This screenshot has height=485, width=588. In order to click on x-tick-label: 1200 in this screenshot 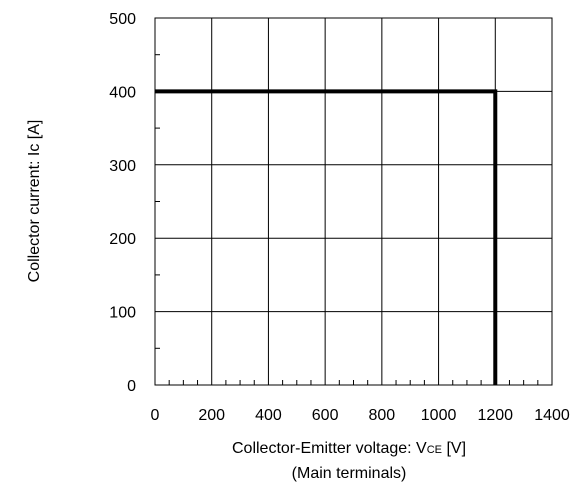, I will do `click(495, 415)`.